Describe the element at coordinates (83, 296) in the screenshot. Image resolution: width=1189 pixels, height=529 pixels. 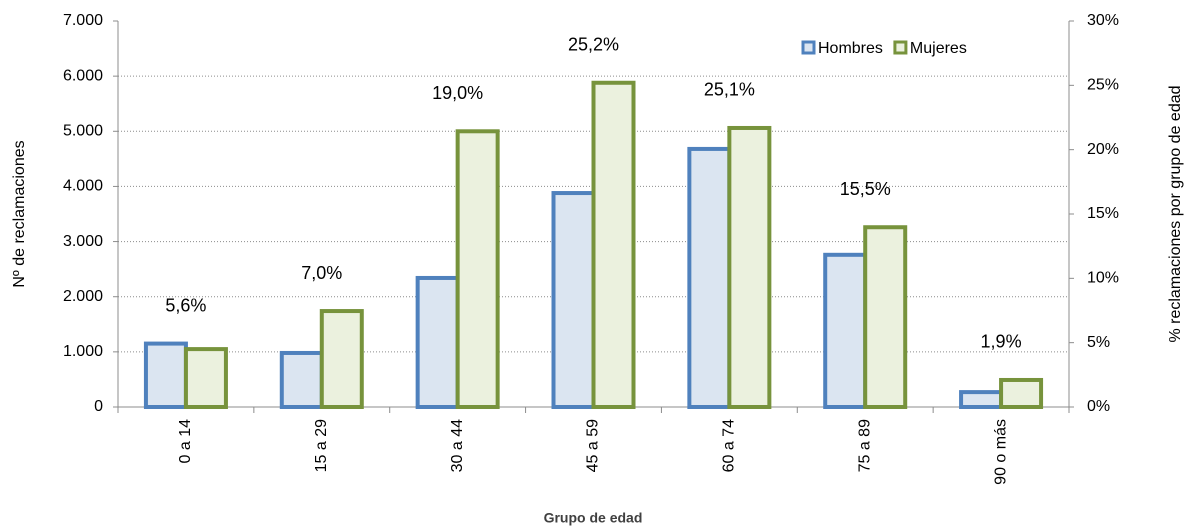
I see `y-tick-label: 2.000` at that location.